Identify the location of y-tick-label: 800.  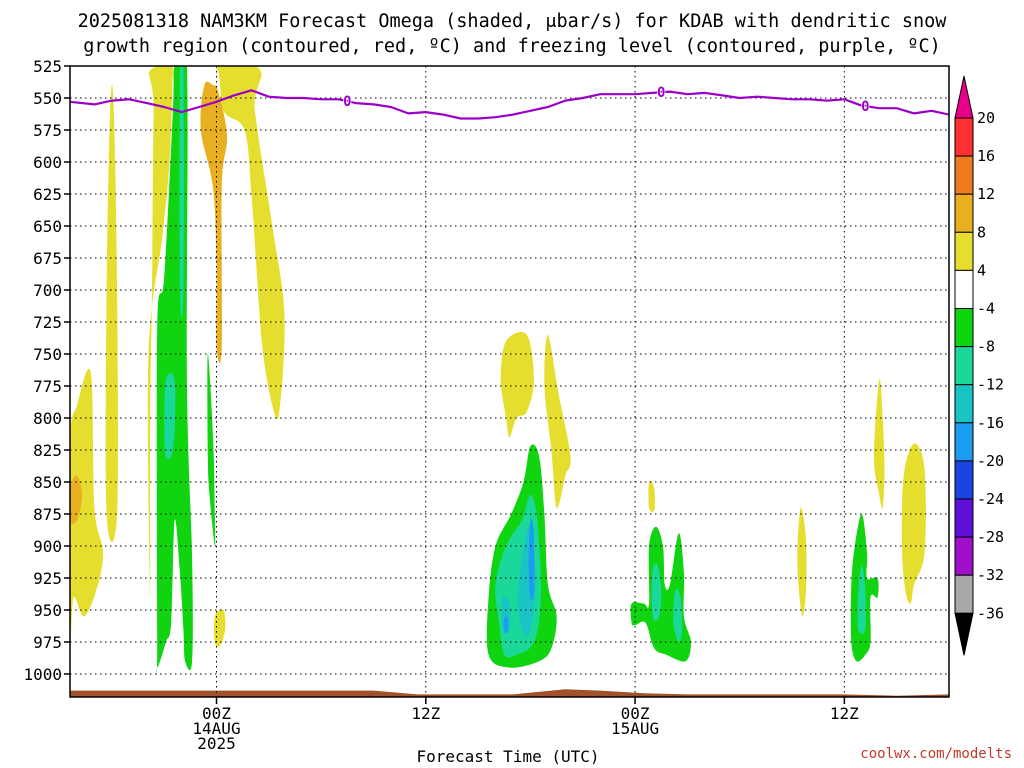
(47, 418).